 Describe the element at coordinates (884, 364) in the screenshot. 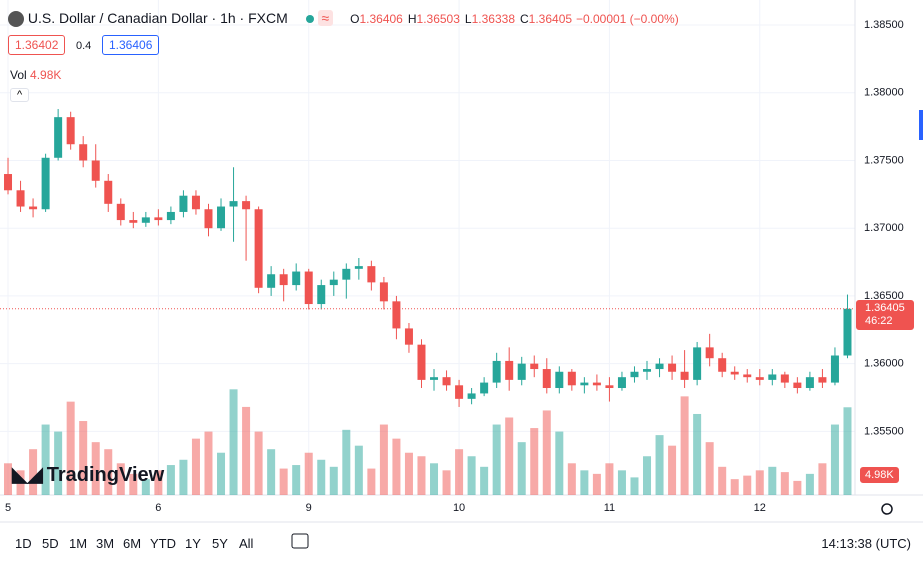

I see `y-tick-label: 1.36000` at that location.